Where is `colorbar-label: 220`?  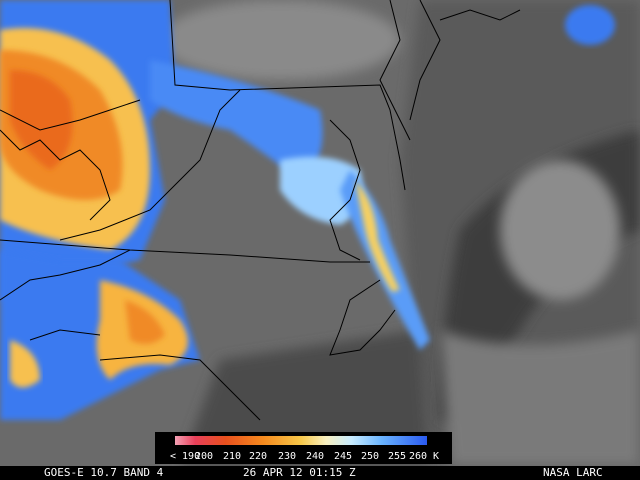
colorbar-label: 220 is located at coordinates (258, 456).